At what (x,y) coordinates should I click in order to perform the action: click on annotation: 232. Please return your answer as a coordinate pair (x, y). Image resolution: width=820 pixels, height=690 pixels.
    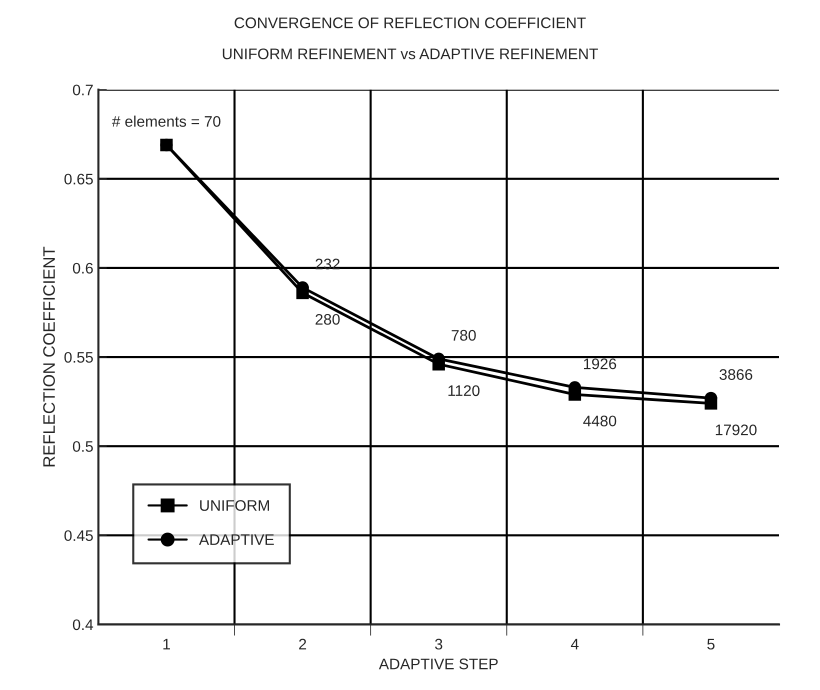
    Looking at the image, I should click on (328, 264).